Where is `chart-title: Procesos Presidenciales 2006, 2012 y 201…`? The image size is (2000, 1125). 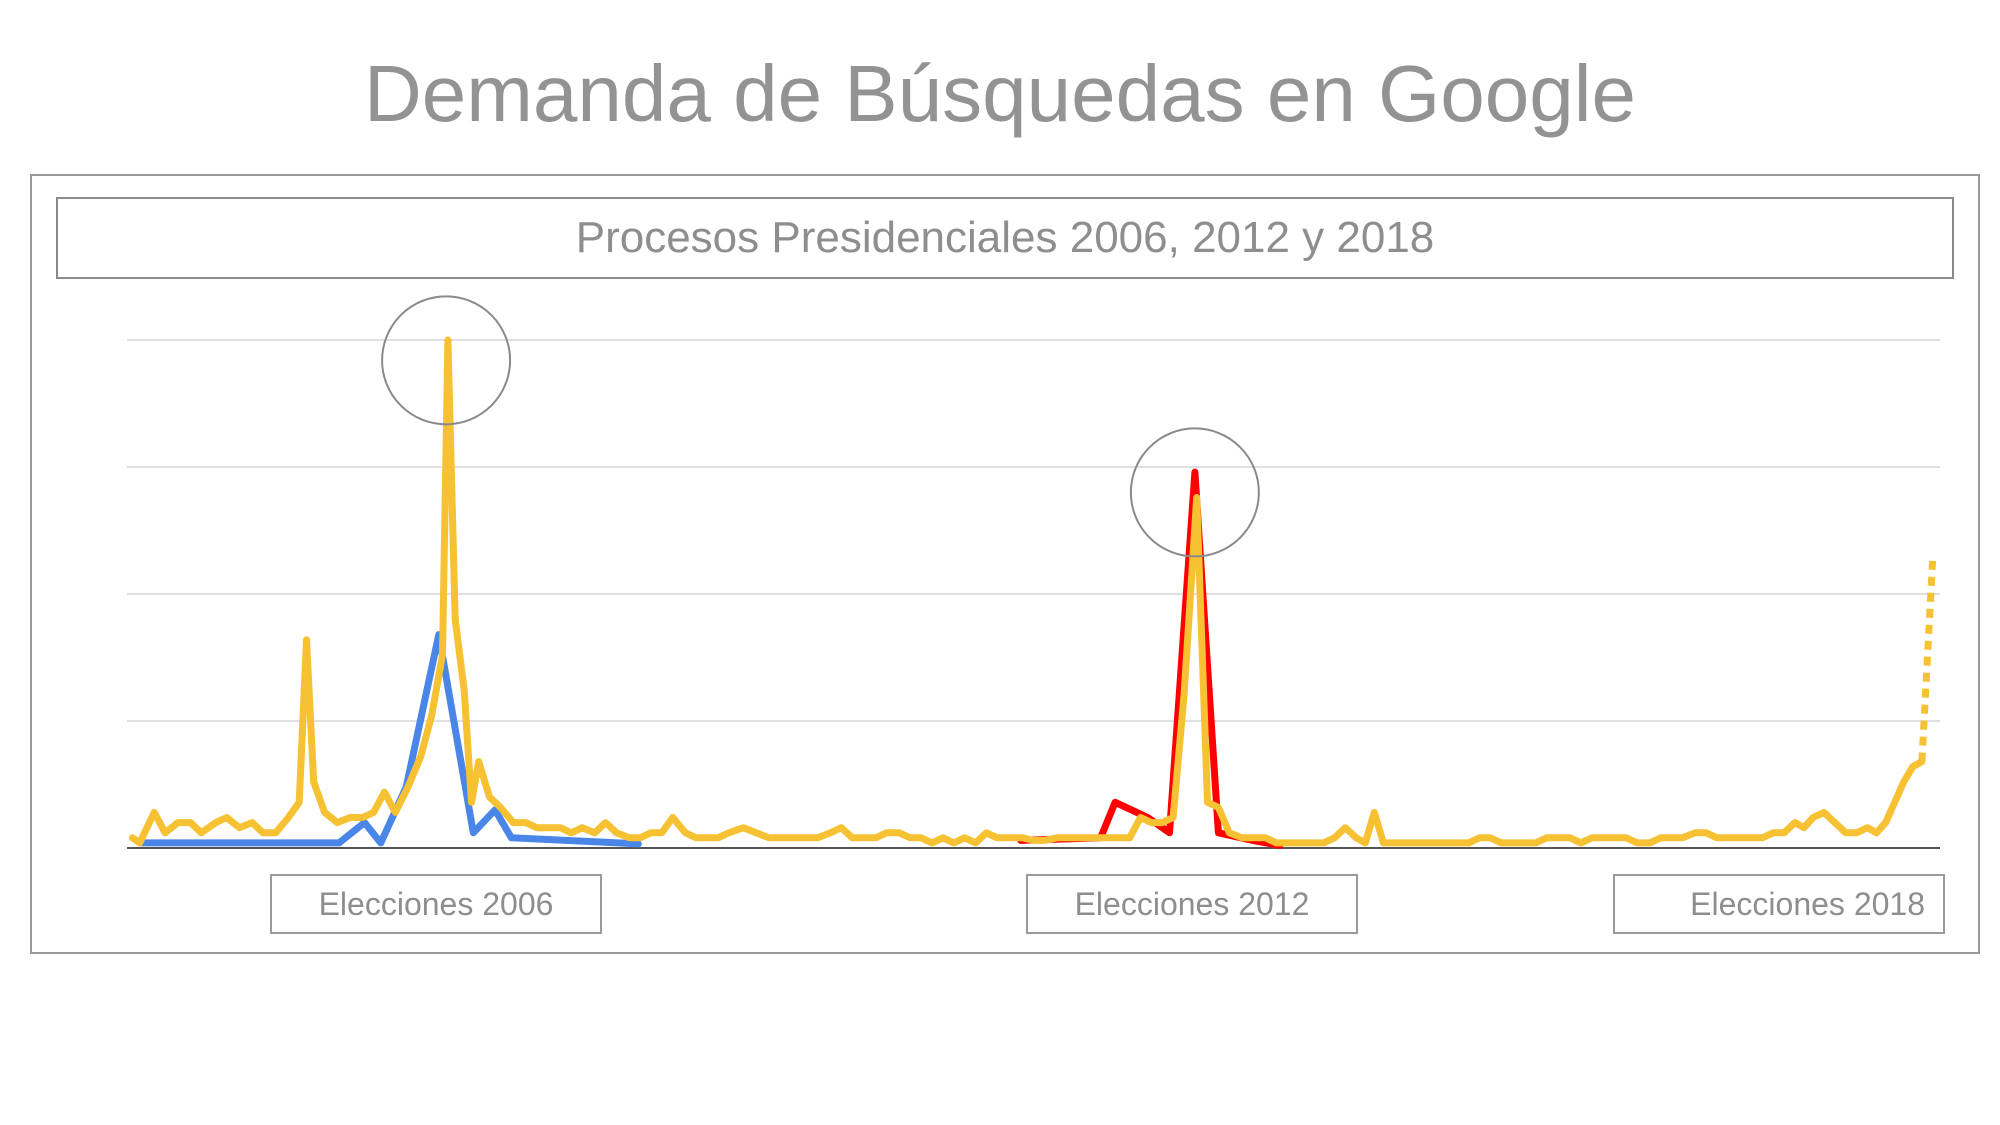
chart-title: Procesos Presidenciales 2006, 2012 y 201… is located at coordinates (1005, 238).